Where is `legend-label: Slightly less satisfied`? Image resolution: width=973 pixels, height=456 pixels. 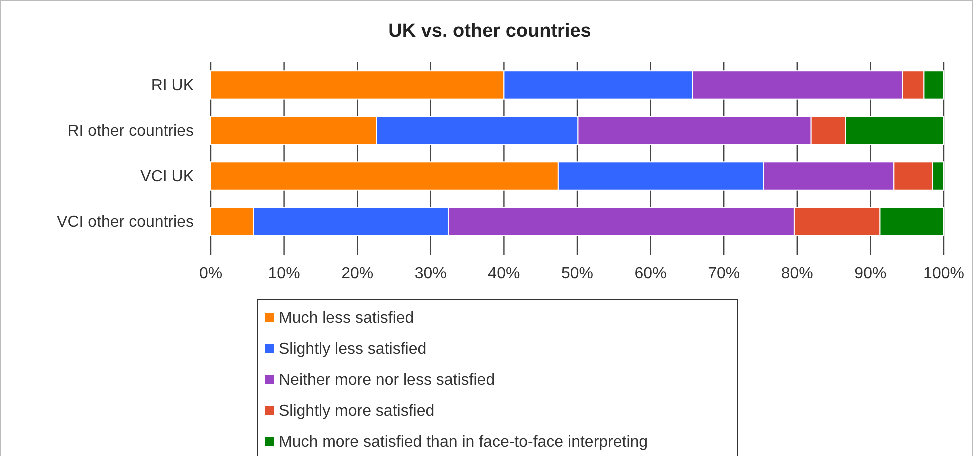 legend-label: Slightly less satisfied is located at coordinates (353, 349).